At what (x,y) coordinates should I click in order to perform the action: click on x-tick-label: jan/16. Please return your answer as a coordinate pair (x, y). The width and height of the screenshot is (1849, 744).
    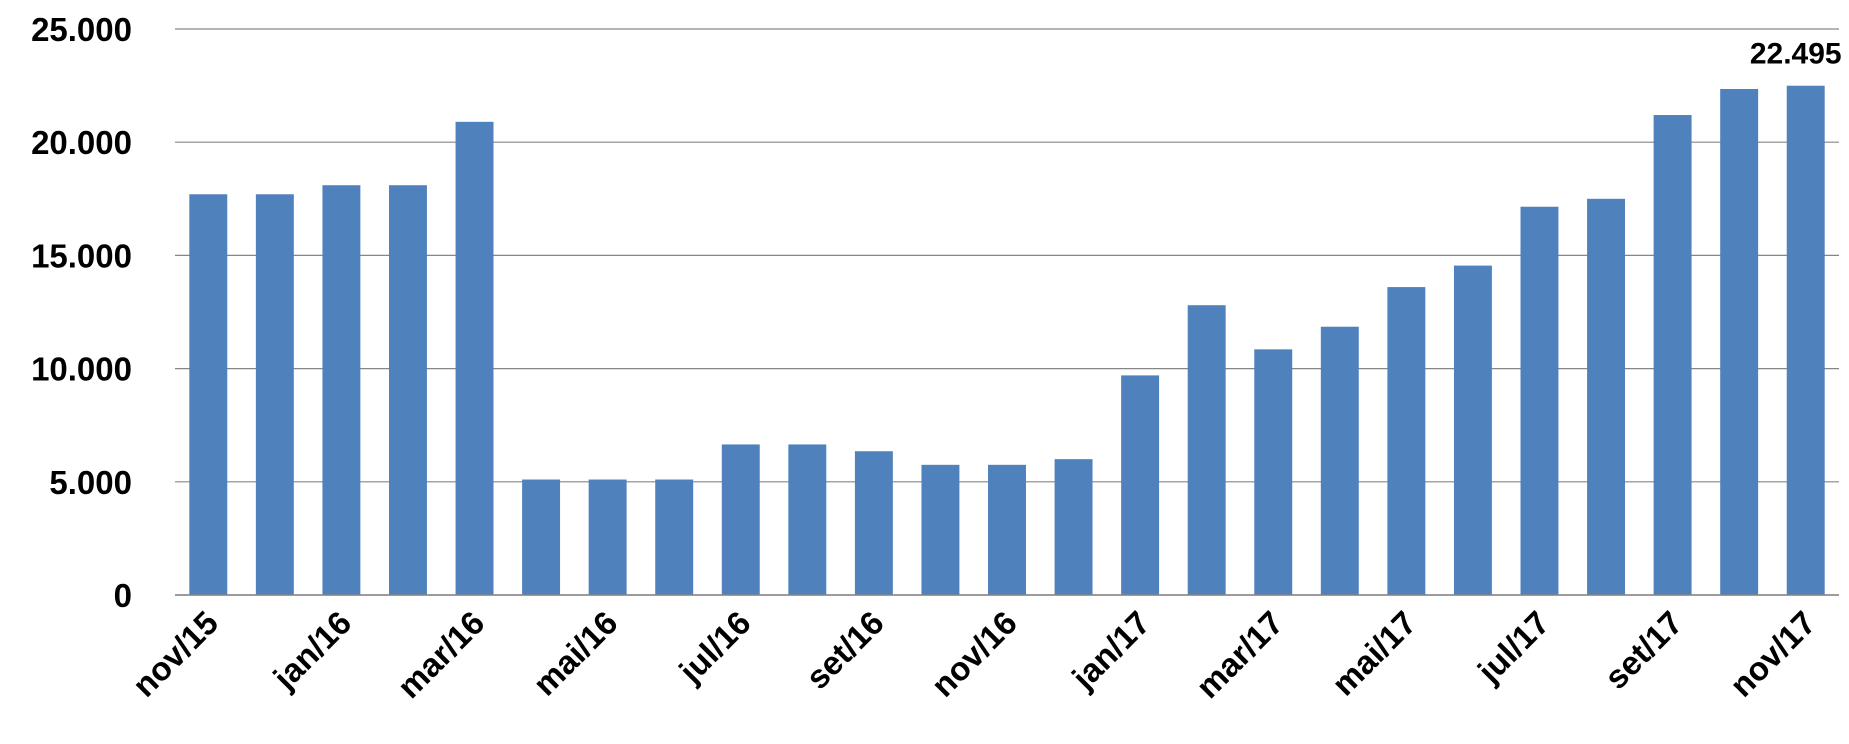
    Looking at the image, I should click on (311, 650).